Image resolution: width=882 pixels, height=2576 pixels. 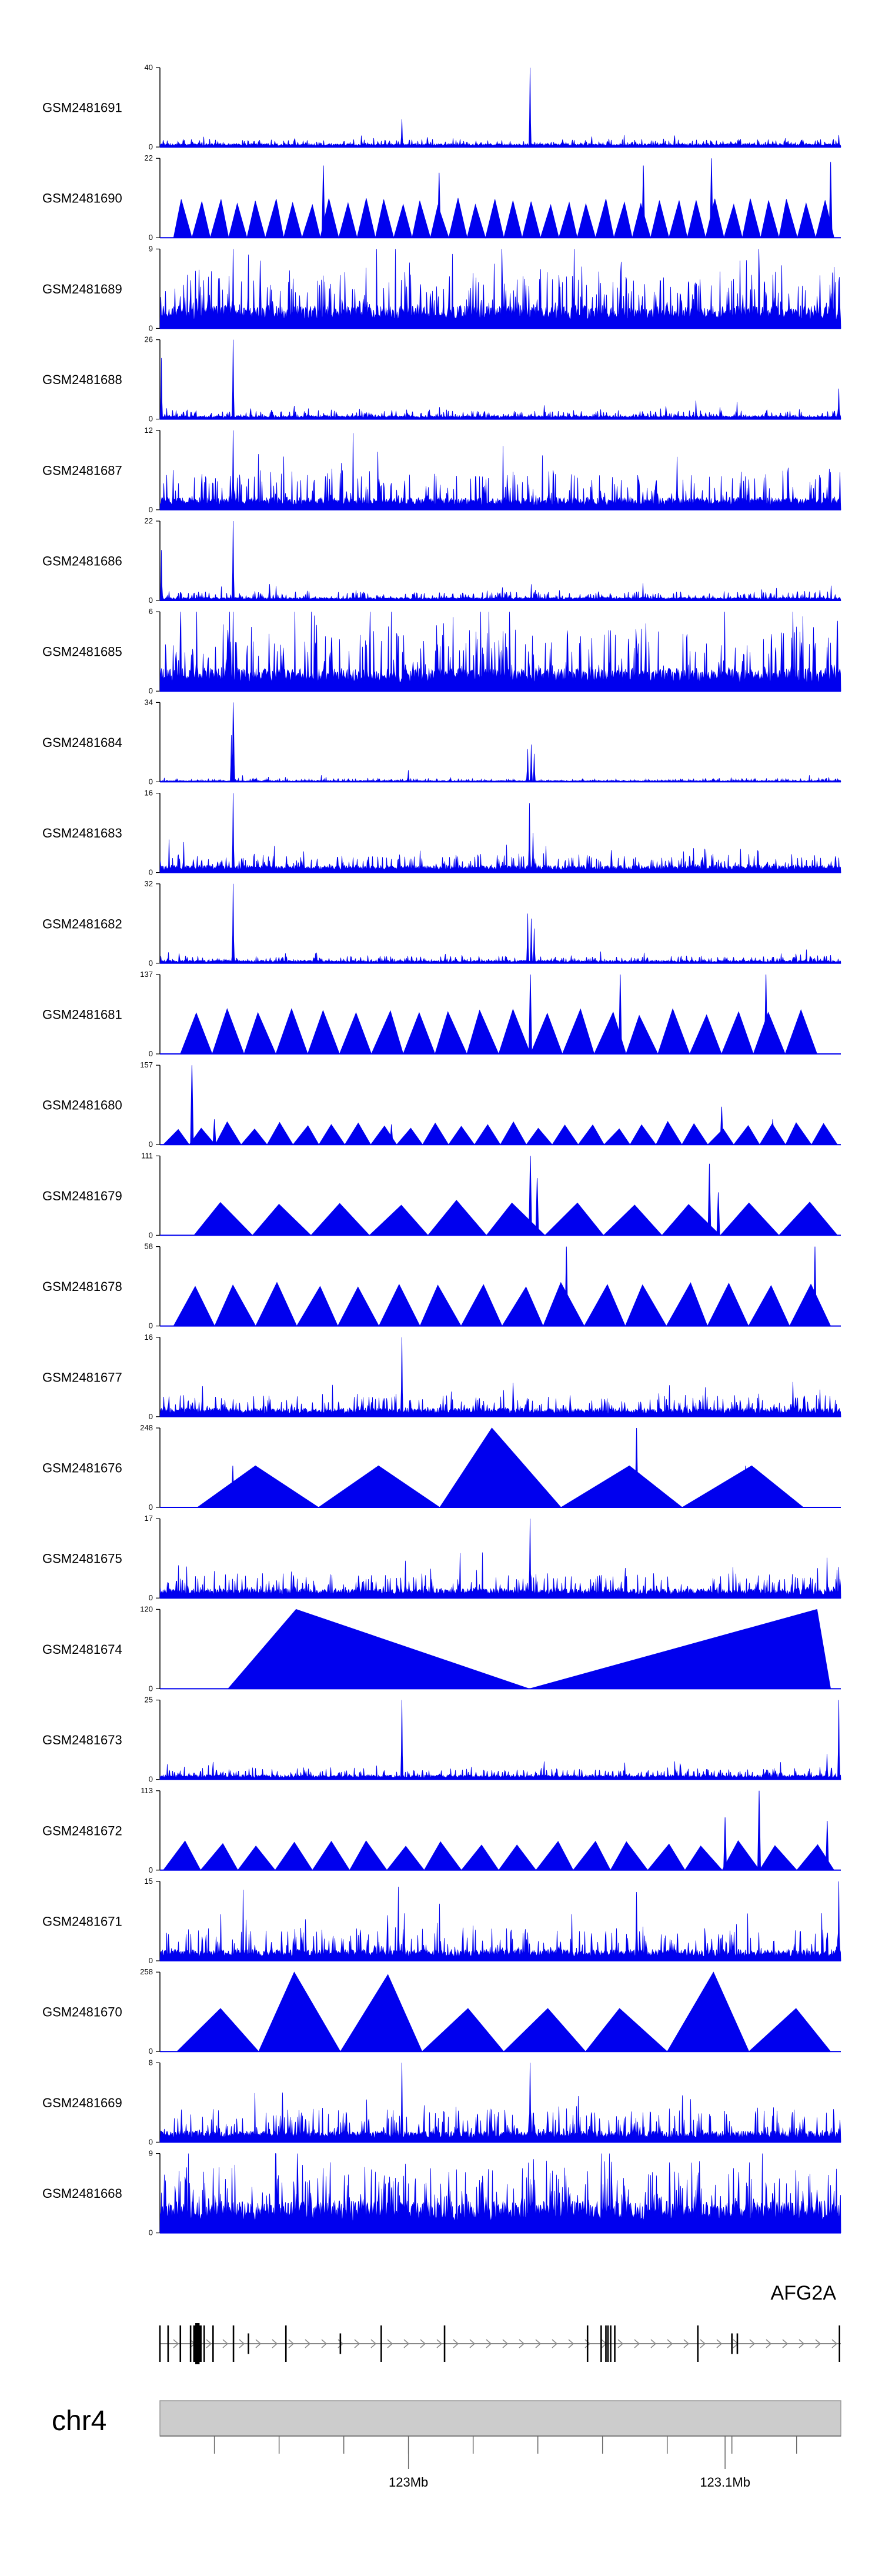 I want to click on gene-name-label: AFG2A, so click(x=804, y=2293).